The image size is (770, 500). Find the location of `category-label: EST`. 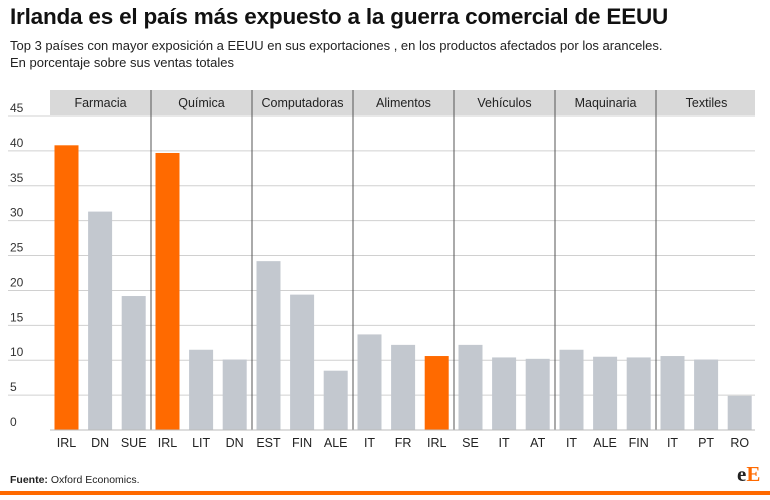

category-label: EST is located at coordinates (268, 443).